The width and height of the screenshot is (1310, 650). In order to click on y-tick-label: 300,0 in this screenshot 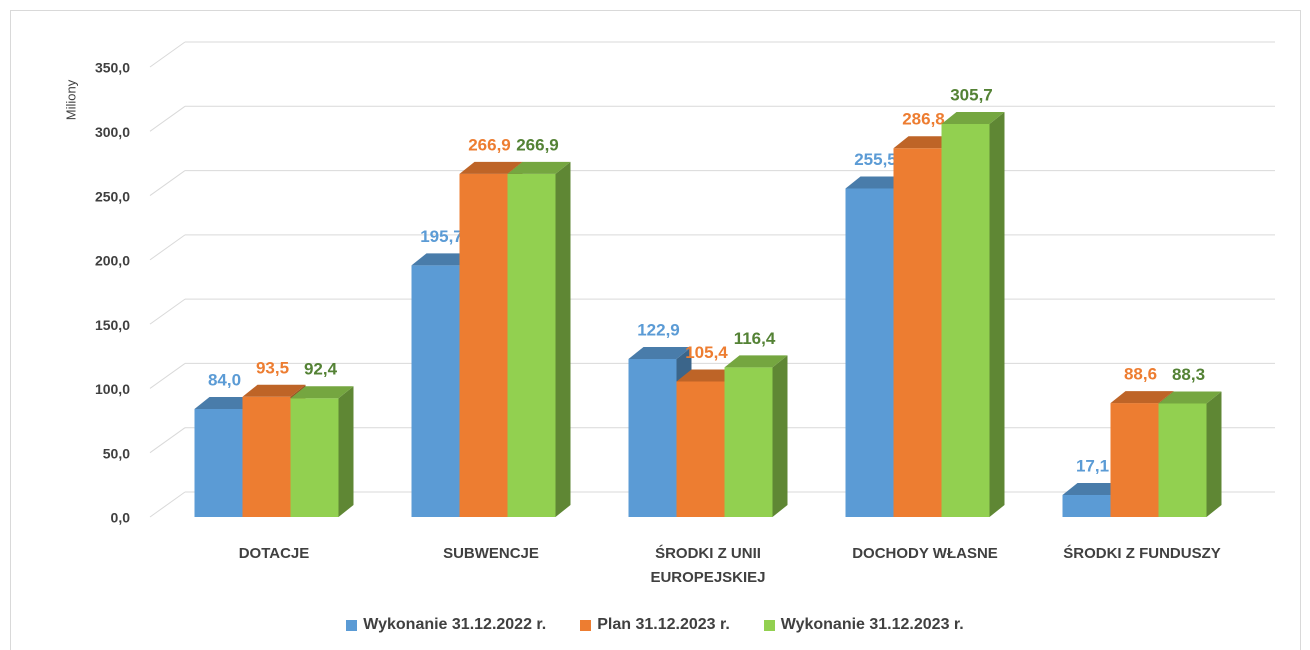, I will do `click(112, 132)`.